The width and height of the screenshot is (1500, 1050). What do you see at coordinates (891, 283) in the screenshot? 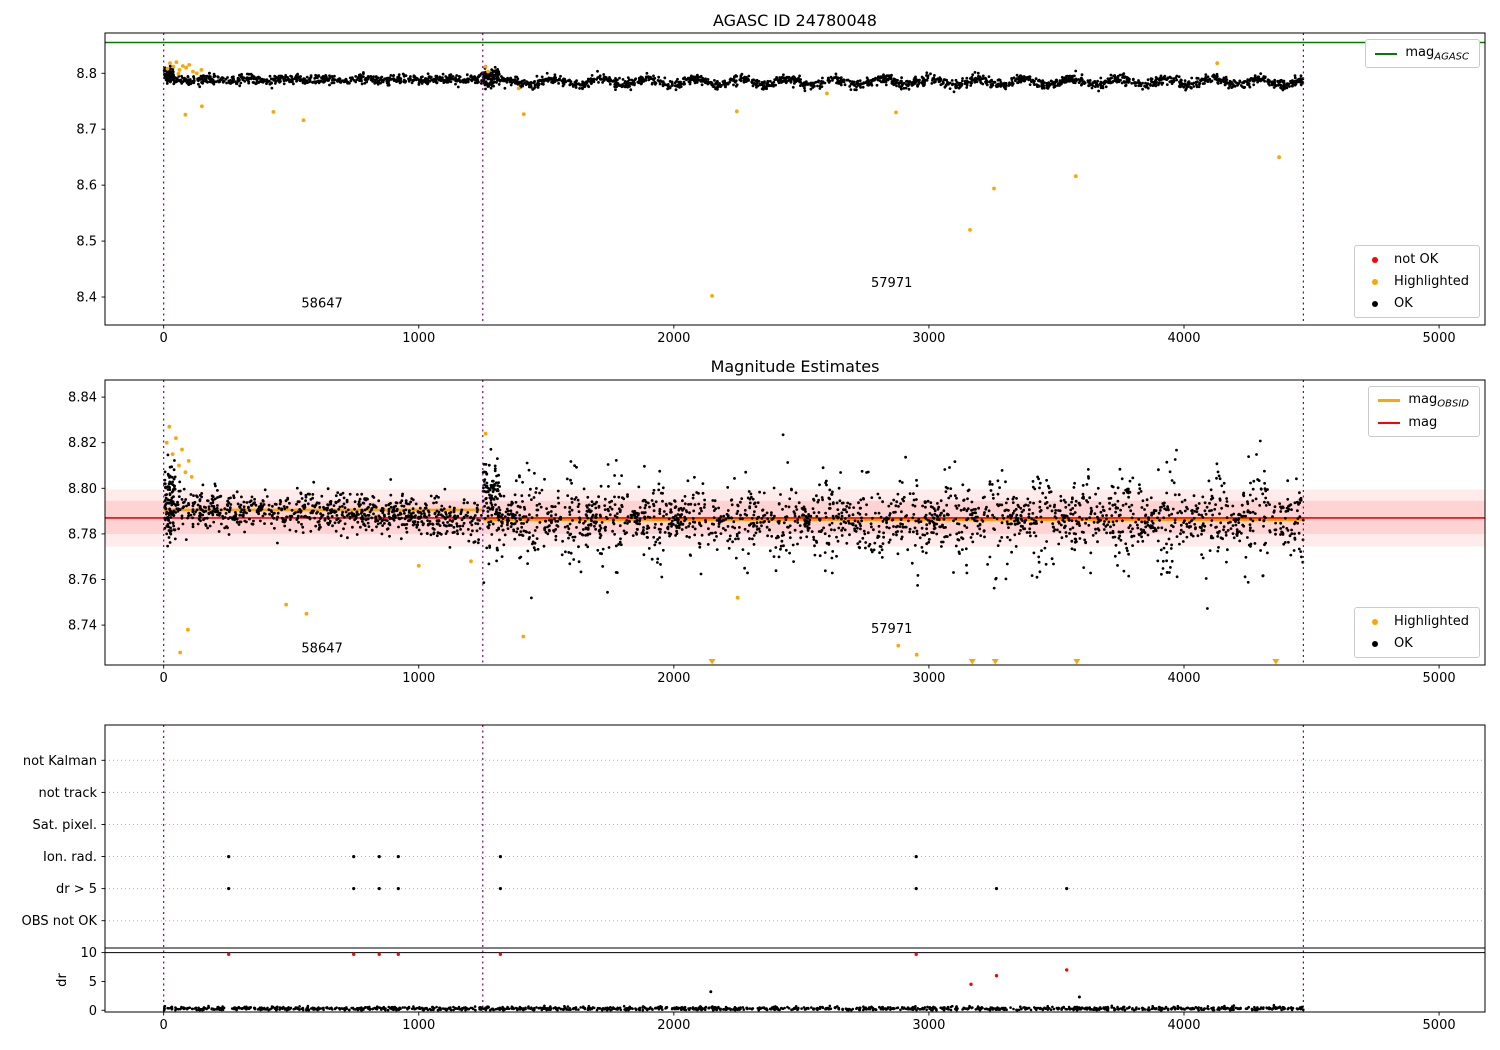
I see `annotation-57971: 57971` at bounding box center [891, 283].